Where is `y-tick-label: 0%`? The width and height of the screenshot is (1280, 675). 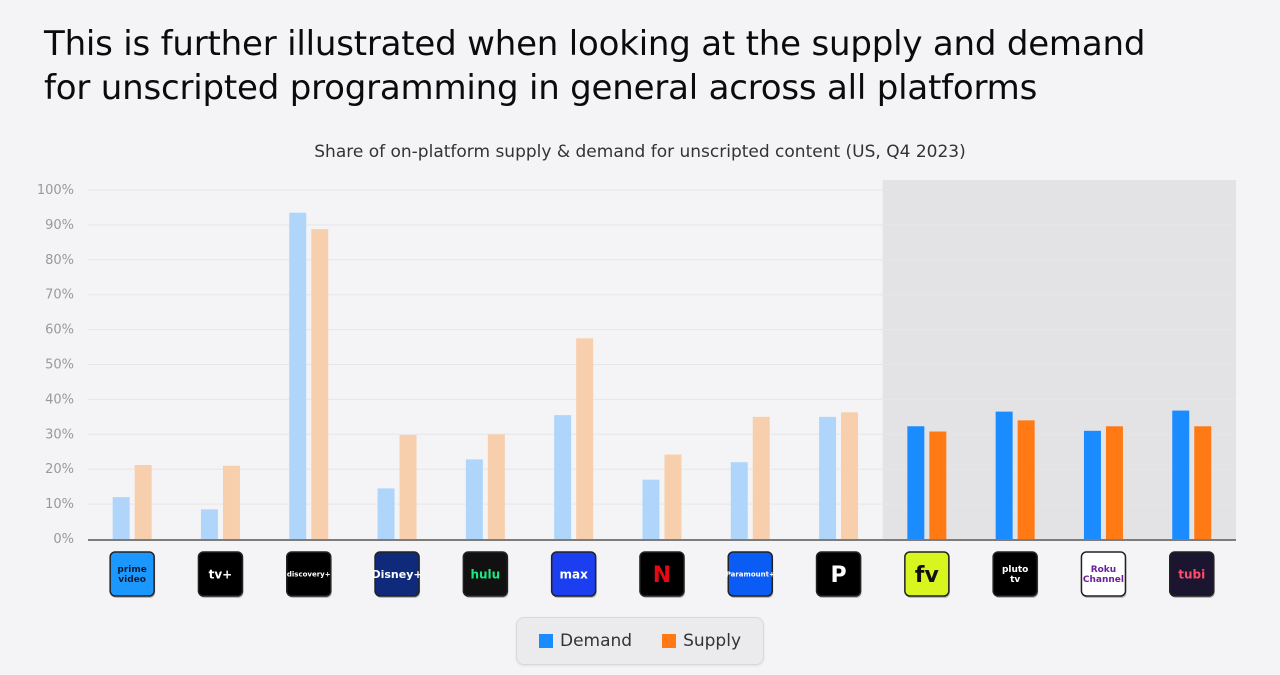 y-tick-label: 0% is located at coordinates (63, 539).